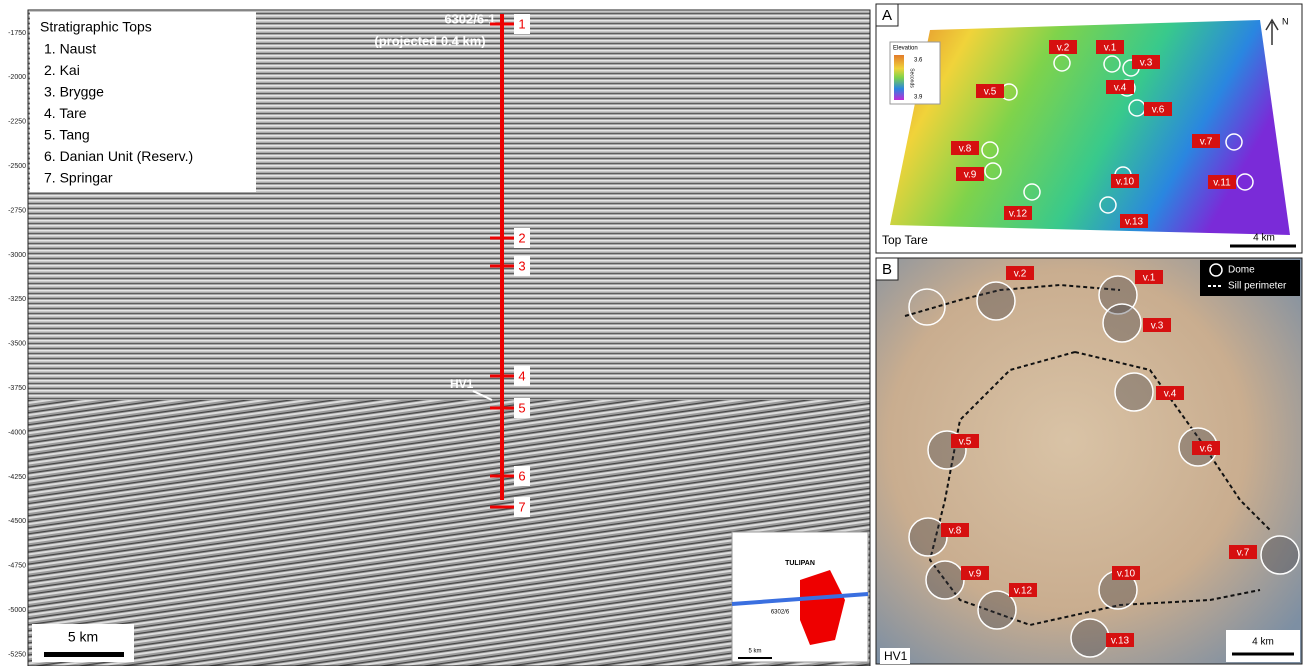  Describe the element at coordinates (896, 656) in the screenshot. I see `panel-caption: HV1` at that location.